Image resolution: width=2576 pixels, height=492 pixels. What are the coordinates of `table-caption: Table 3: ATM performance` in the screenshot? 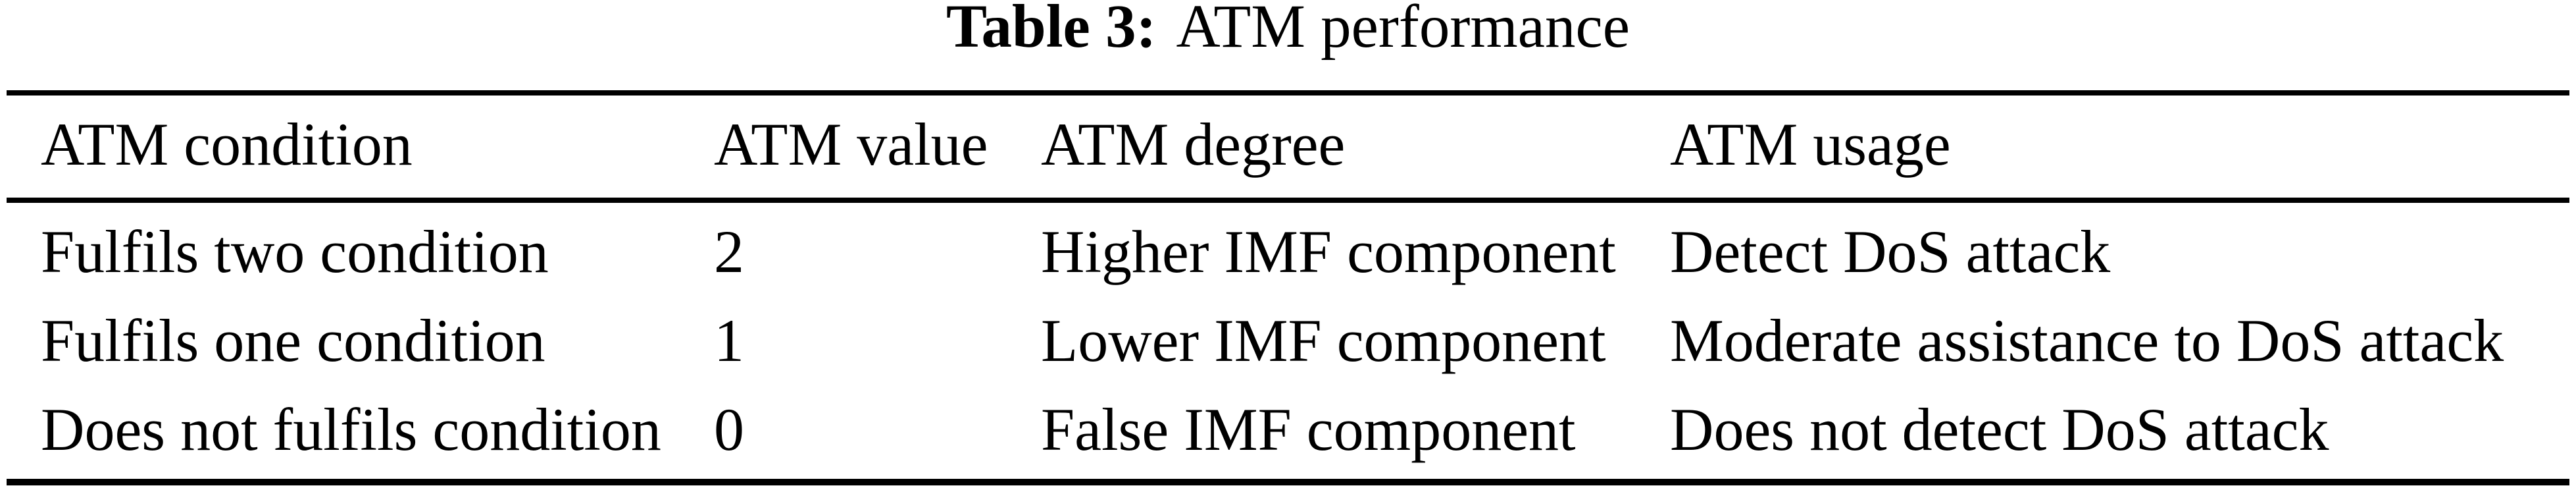 It's located at (1288, 28).